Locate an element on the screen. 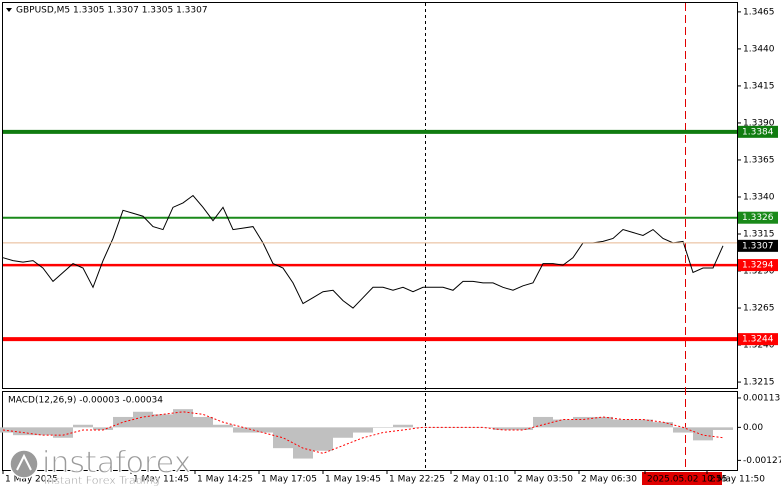 The height and width of the screenshot is (489, 781). level-tag-label: 1.3326 is located at coordinates (758, 218).